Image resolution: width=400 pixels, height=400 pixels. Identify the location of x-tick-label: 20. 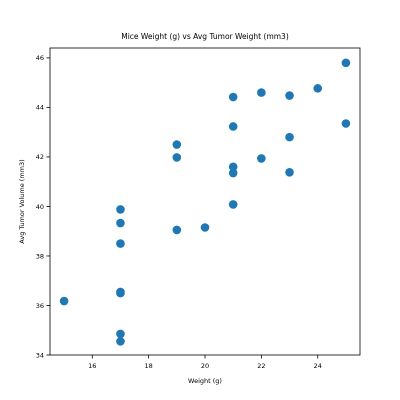
(205, 366).